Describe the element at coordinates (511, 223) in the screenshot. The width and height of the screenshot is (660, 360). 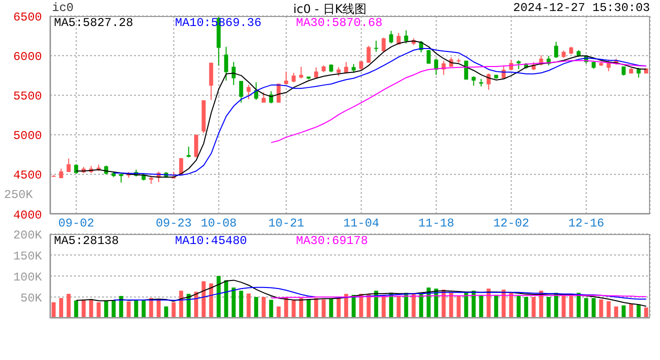
I see `x-tick-label: 12-02` at that location.